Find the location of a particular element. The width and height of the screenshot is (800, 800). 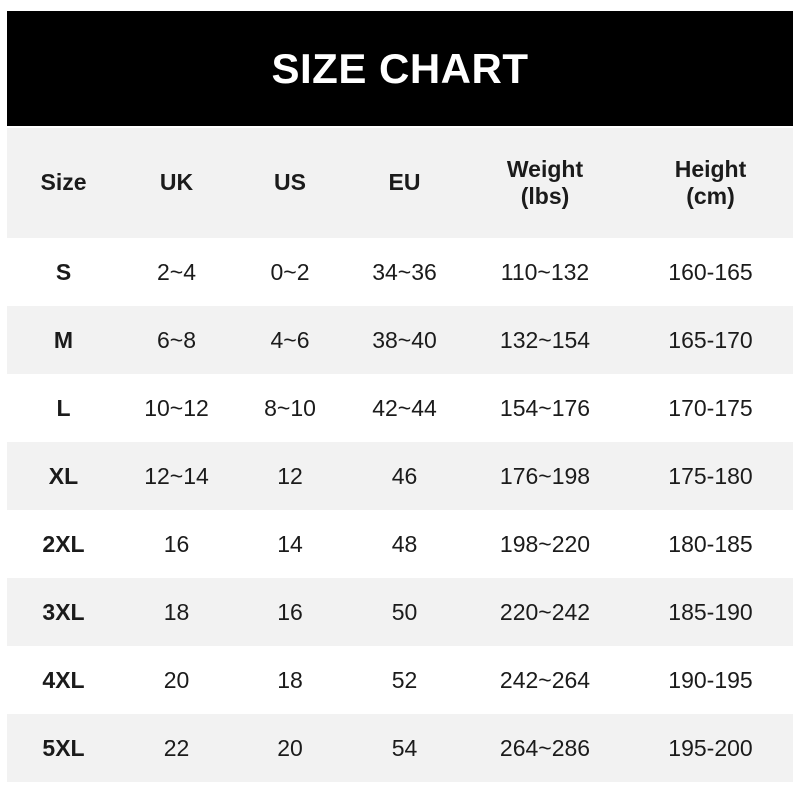

cell-eu: 38~40 is located at coordinates (404, 340).